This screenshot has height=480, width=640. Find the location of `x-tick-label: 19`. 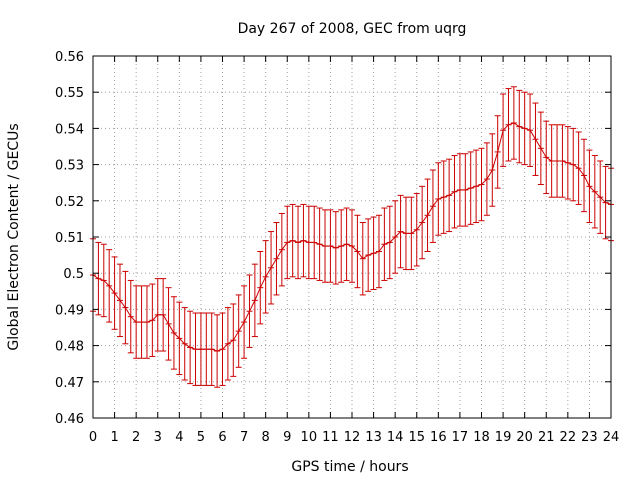

x-tick-label: 19 is located at coordinates (503, 437).